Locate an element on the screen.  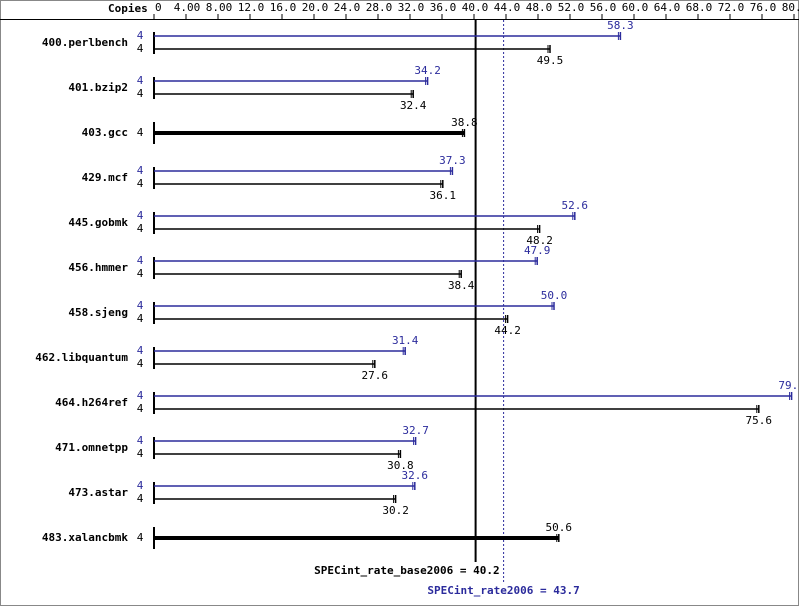
x-tick-label: 28.0 is located at coordinates (379, 7).